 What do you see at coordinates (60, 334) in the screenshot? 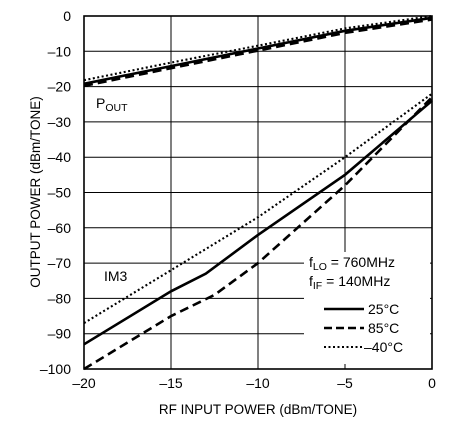
I see `y-tick-label: –90` at bounding box center [60, 334].